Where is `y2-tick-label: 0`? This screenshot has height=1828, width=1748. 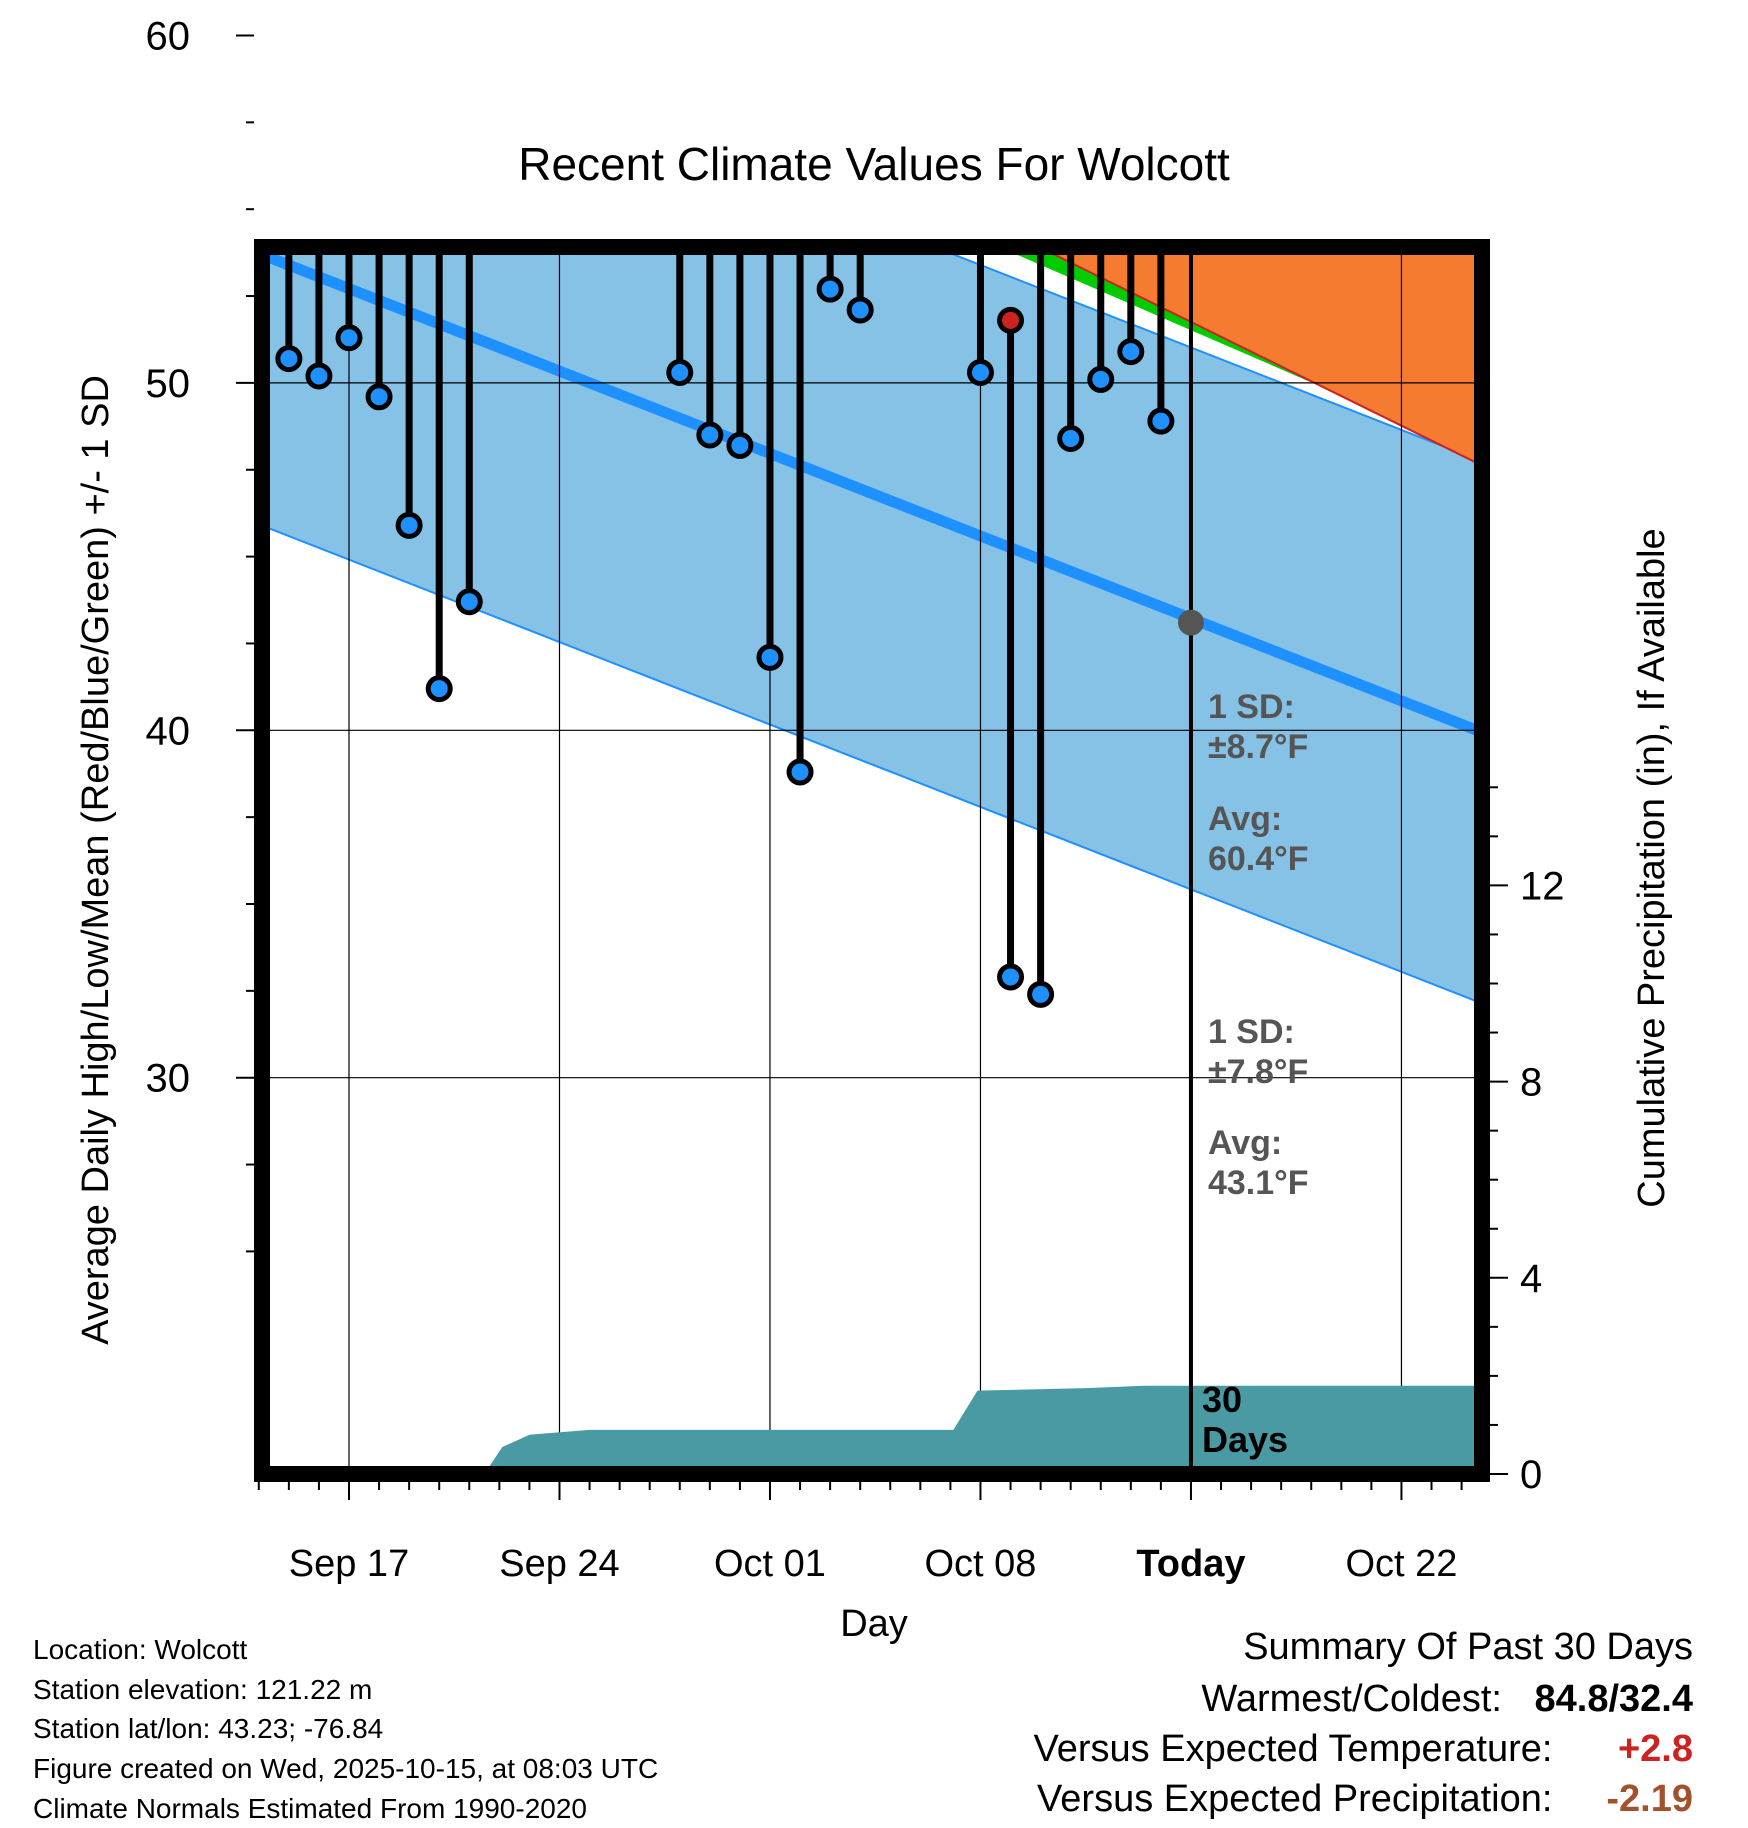 y2-tick-label: 0 is located at coordinates (1531, 1475).